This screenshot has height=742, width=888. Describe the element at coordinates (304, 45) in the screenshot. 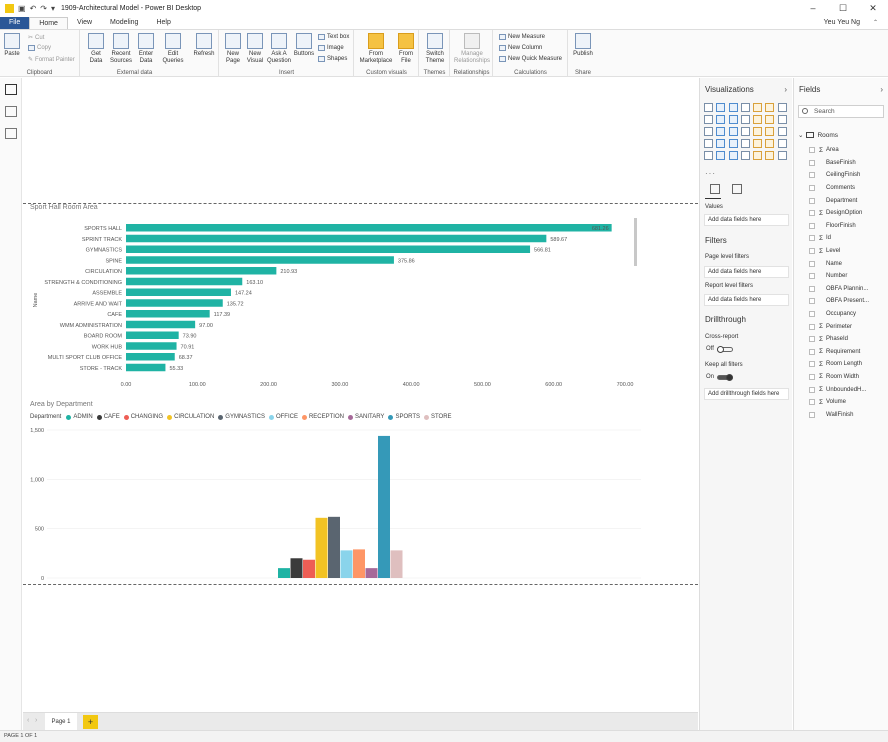

I see `buttons-button: Buttons` at that location.